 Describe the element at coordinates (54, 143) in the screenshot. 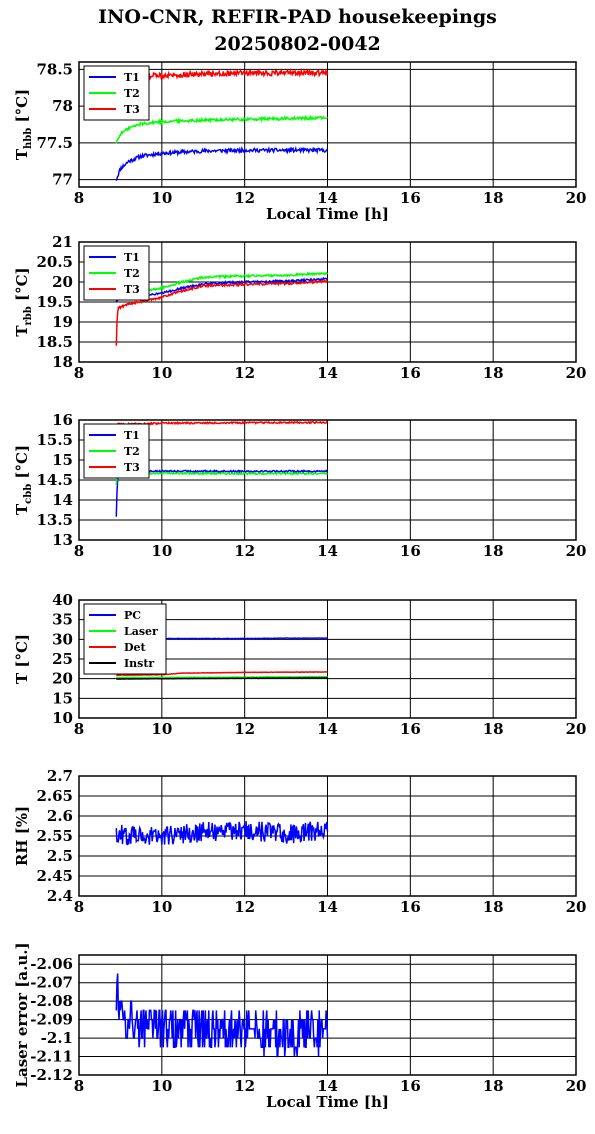

I see `y-tick-label: 77.5` at that location.